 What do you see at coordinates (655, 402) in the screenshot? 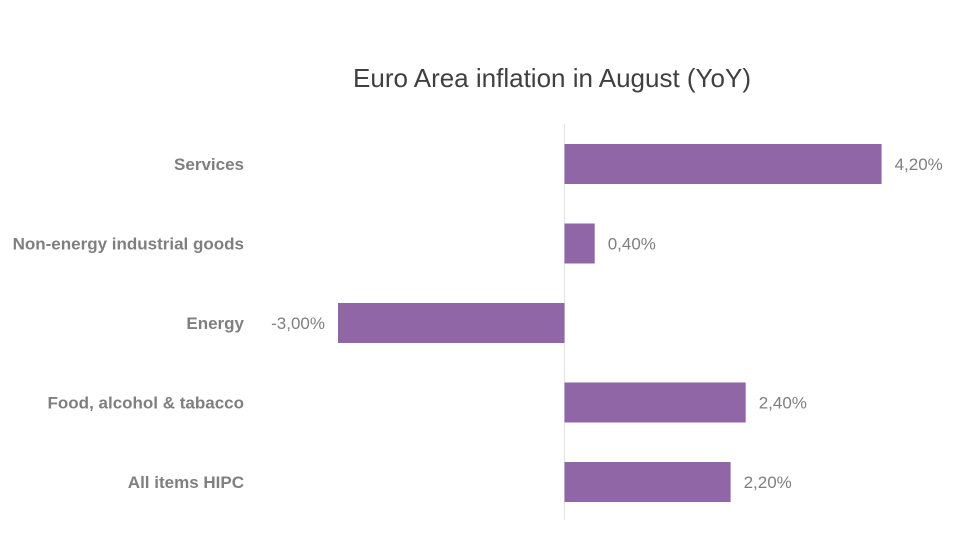
I see `bar-food-alcohol-and-tabacco` at bounding box center [655, 402].